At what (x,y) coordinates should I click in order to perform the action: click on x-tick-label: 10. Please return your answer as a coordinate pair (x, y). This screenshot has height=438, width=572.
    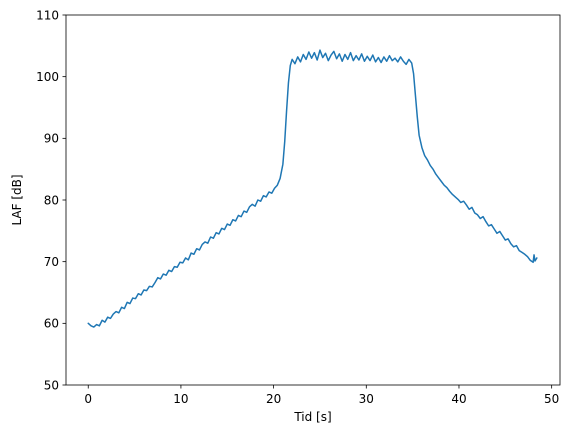
    Looking at the image, I should click on (180, 399).